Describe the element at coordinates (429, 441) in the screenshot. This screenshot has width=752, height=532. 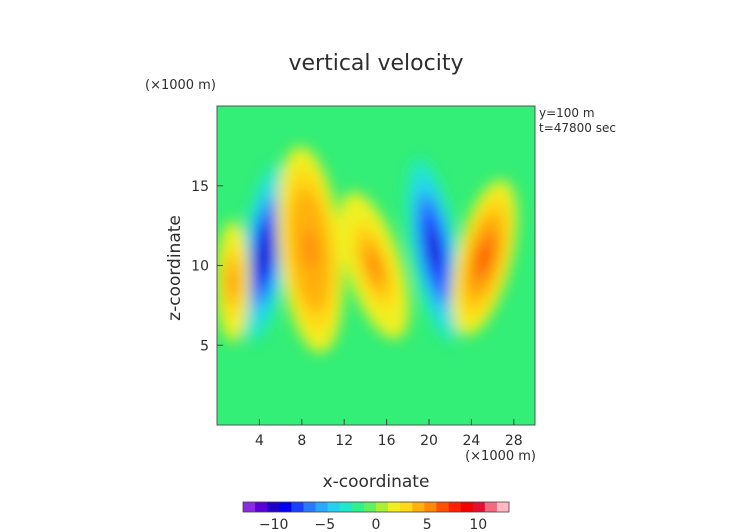
I see `x-tick-label: 20` at that location.